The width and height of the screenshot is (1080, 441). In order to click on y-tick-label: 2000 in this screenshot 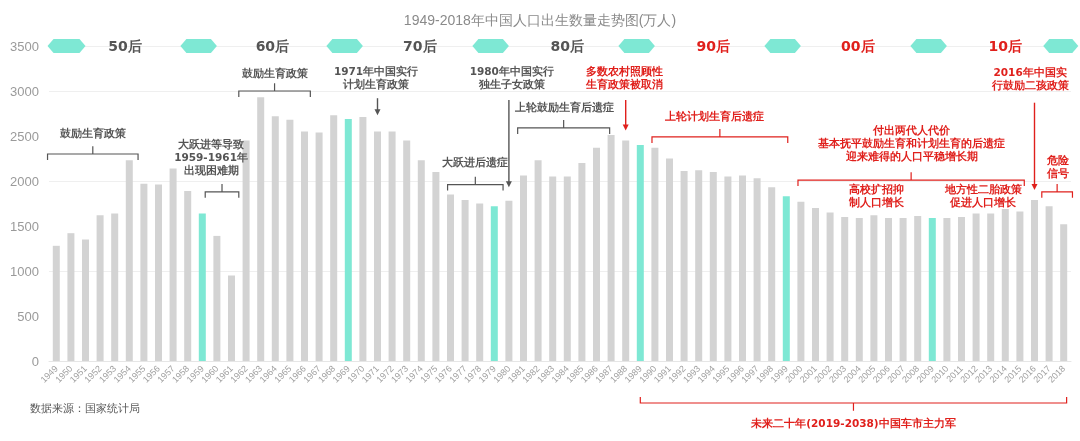, I will do `click(24, 181)`.